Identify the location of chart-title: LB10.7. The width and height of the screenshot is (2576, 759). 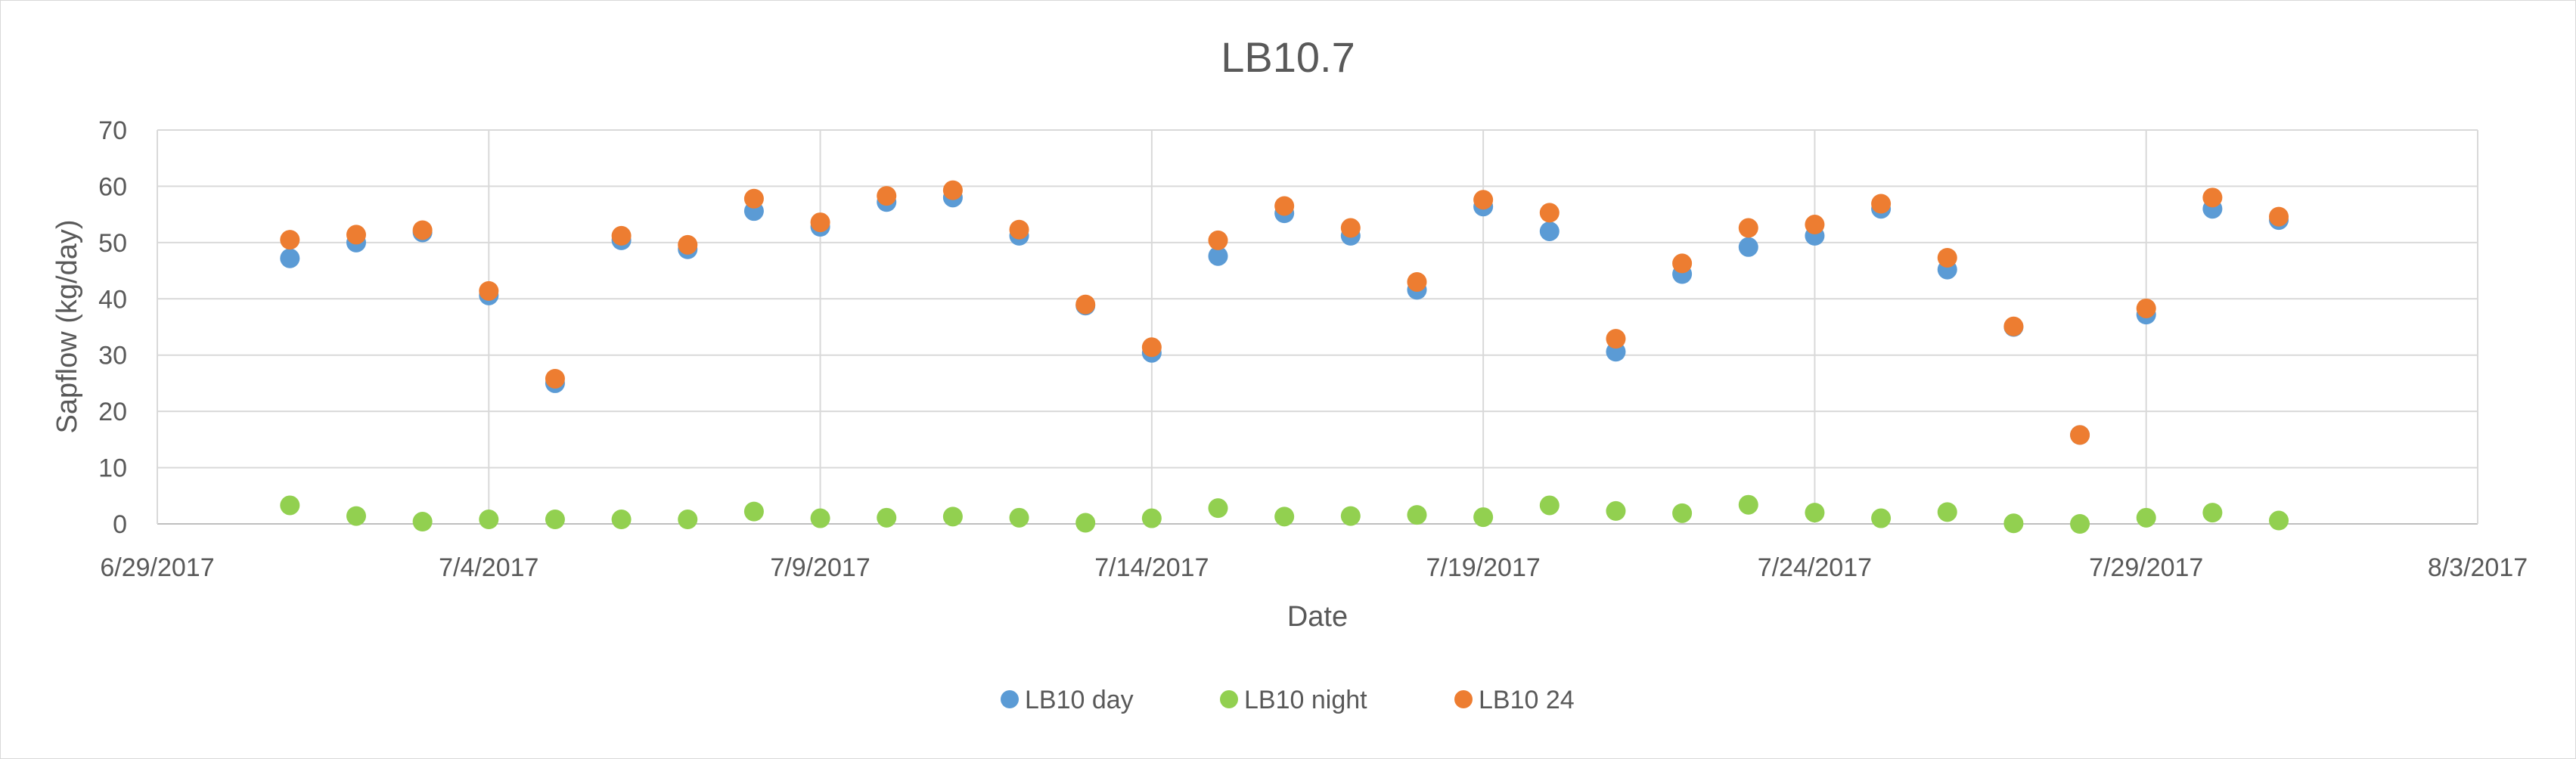
(1288, 57).